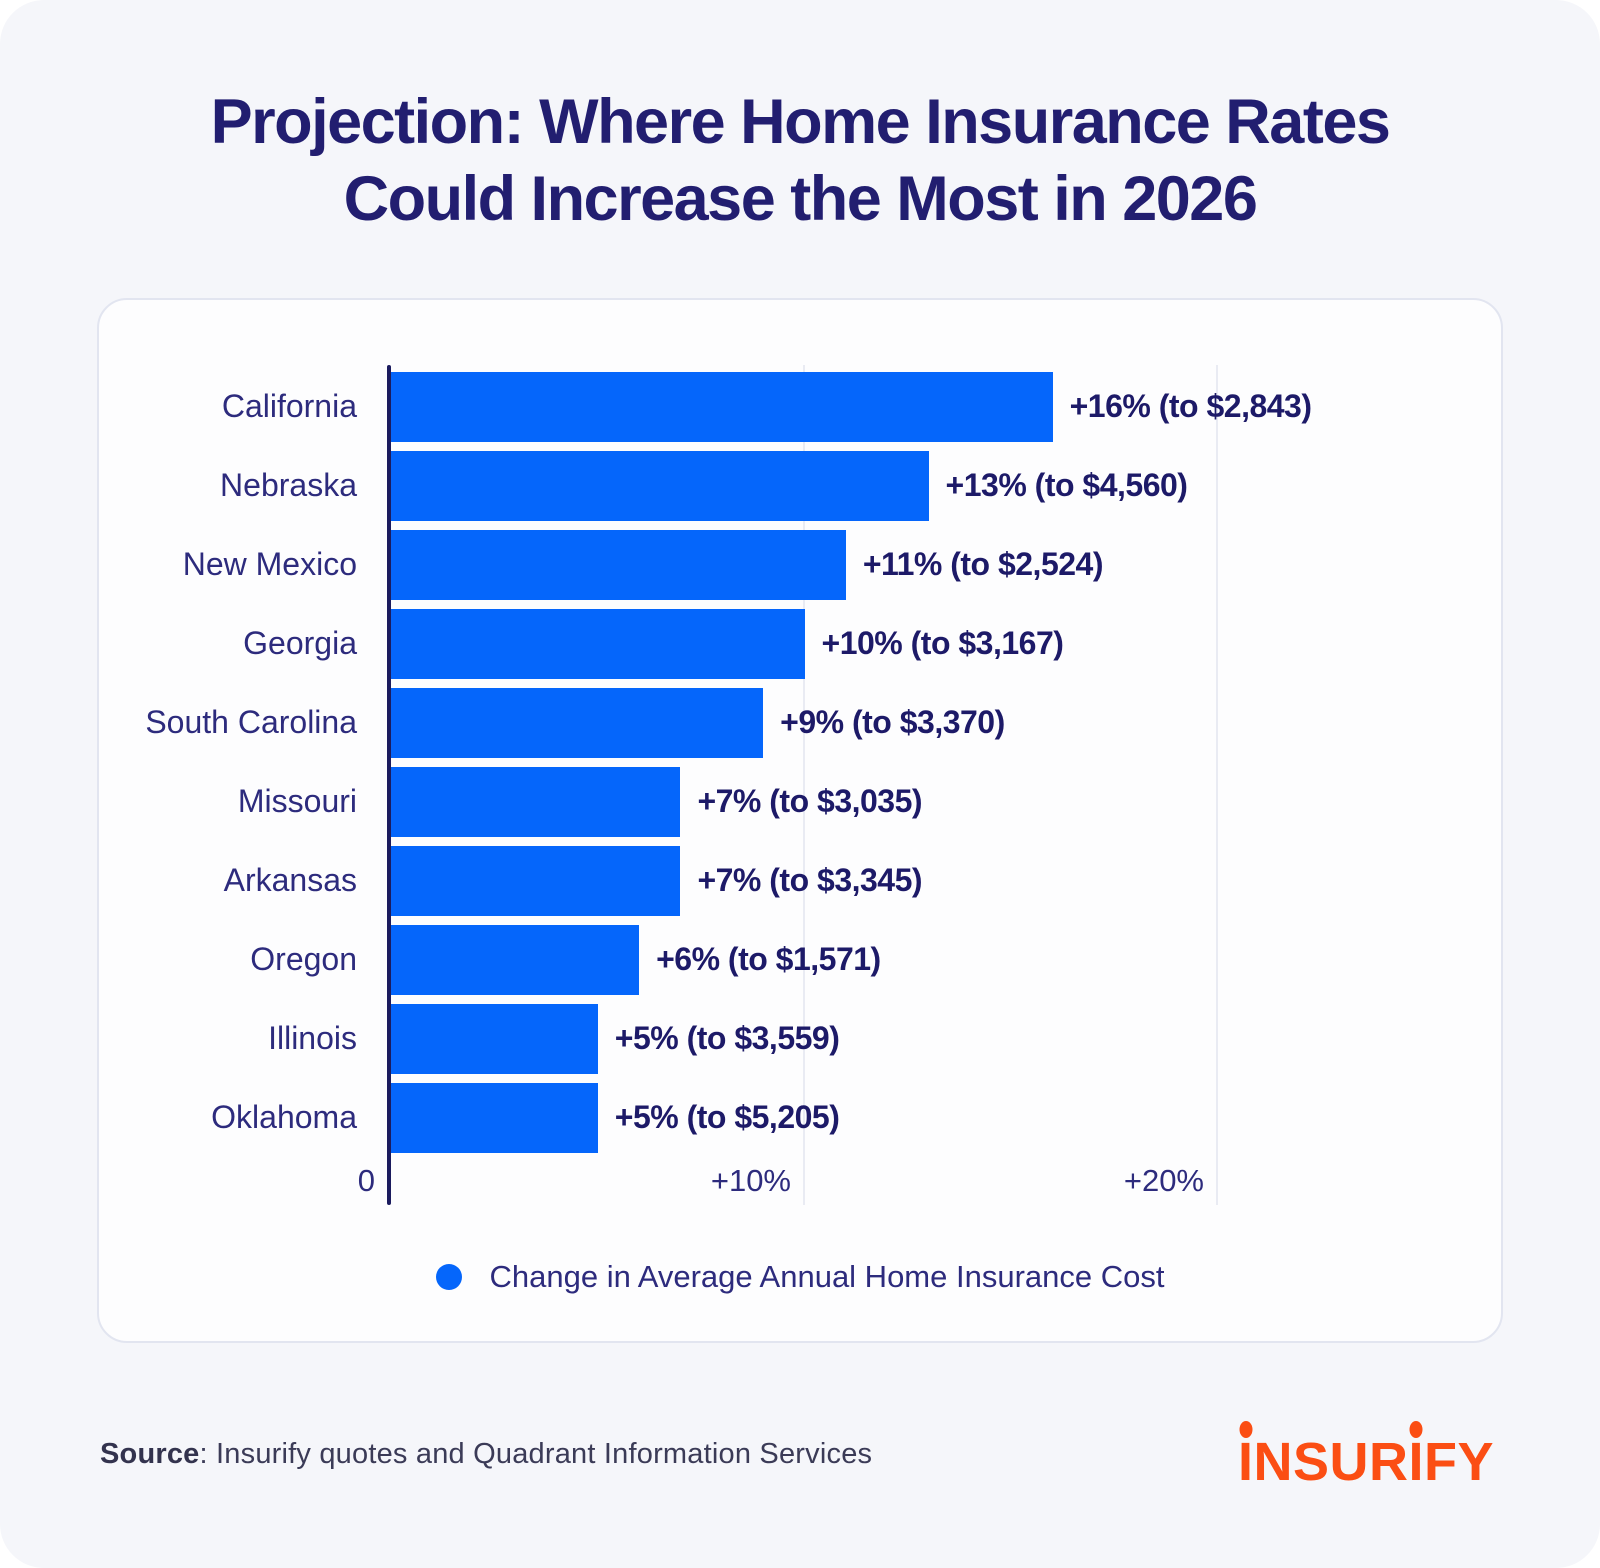 The width and height of the screenshot is (1600, 1568). I want to click on bar-track: +7% (to $3,035), so click(944, 801).